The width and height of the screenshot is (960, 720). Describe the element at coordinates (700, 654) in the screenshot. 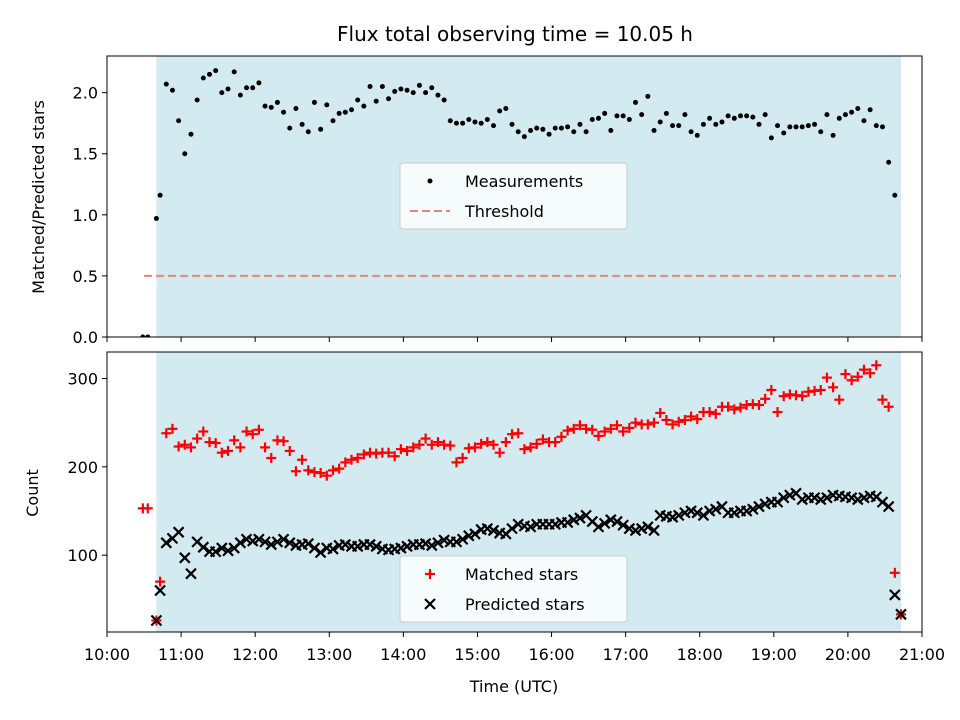

I see `x-tick-label: 18:00` at that location.